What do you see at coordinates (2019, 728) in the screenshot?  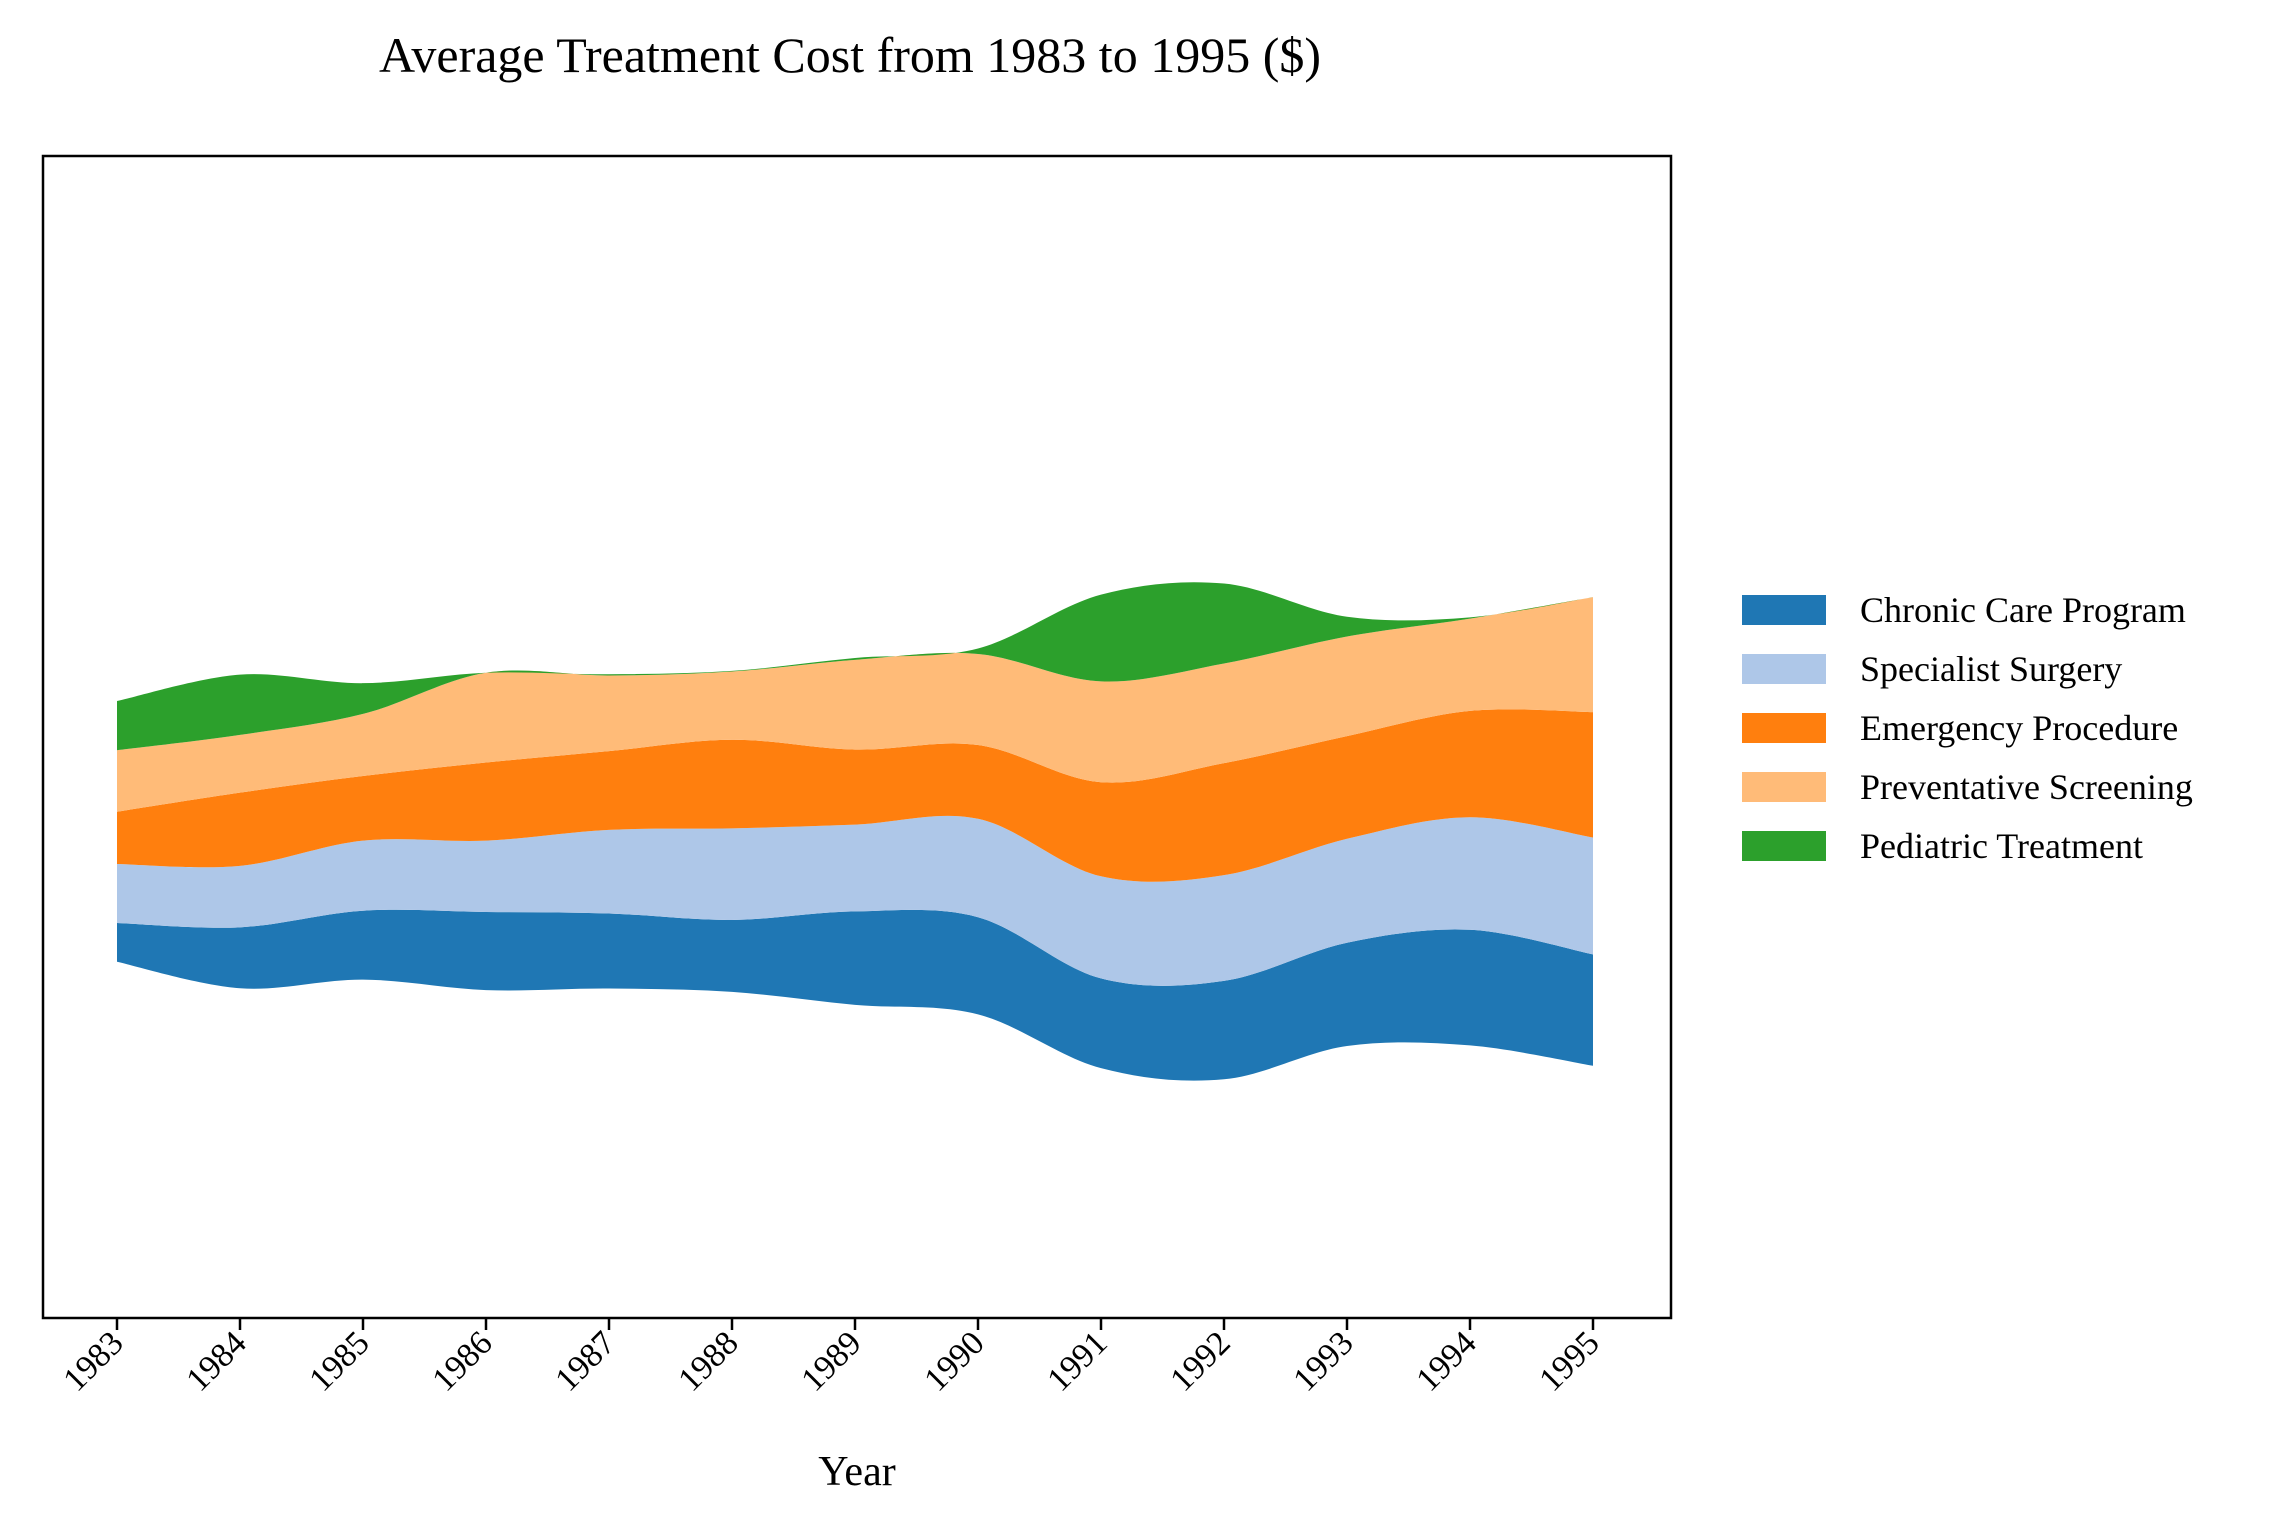 I see `legend-label: Emergency Procedure` at bounding box center [2019, 728].